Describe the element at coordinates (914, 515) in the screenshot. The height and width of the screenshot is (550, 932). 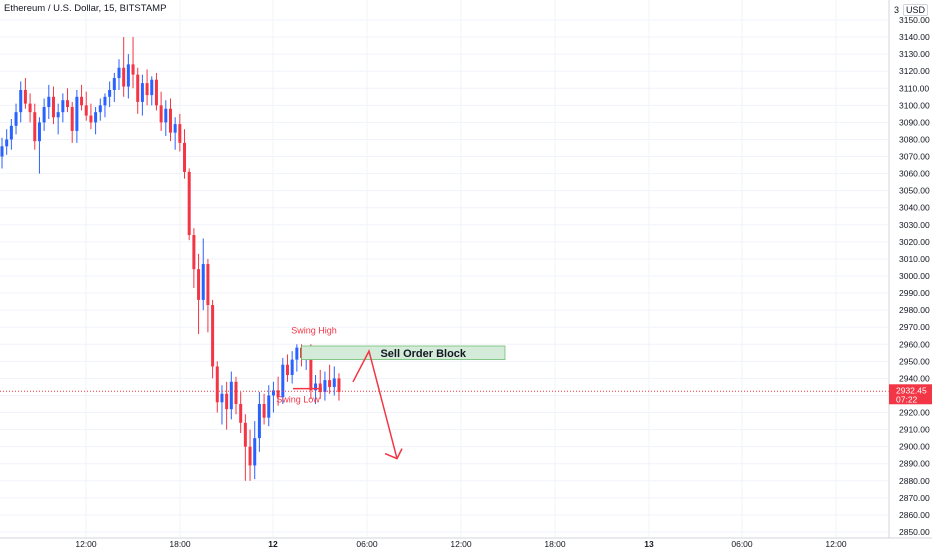
I see `price-tick-label: 2860.00` at that location.